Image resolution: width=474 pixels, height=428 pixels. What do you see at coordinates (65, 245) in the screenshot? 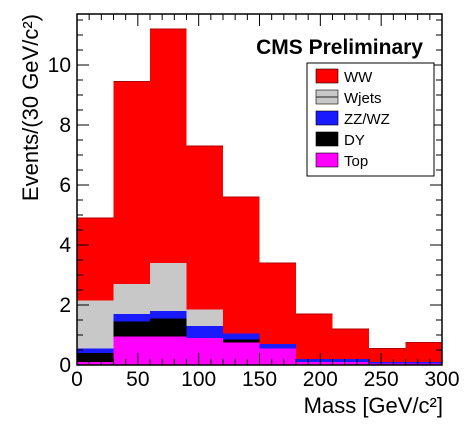
I see `y-tick-label: 4` at bounding box center [65, 245].